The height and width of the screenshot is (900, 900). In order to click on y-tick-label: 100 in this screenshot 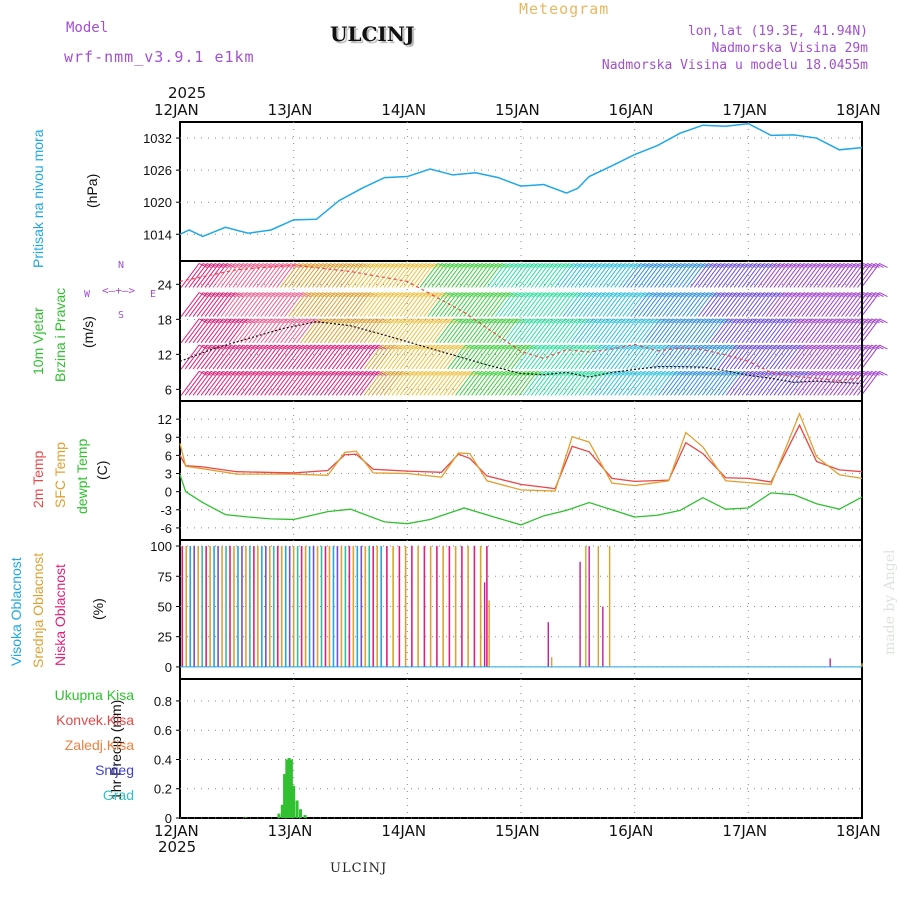, I will do `click(161, 546)`.